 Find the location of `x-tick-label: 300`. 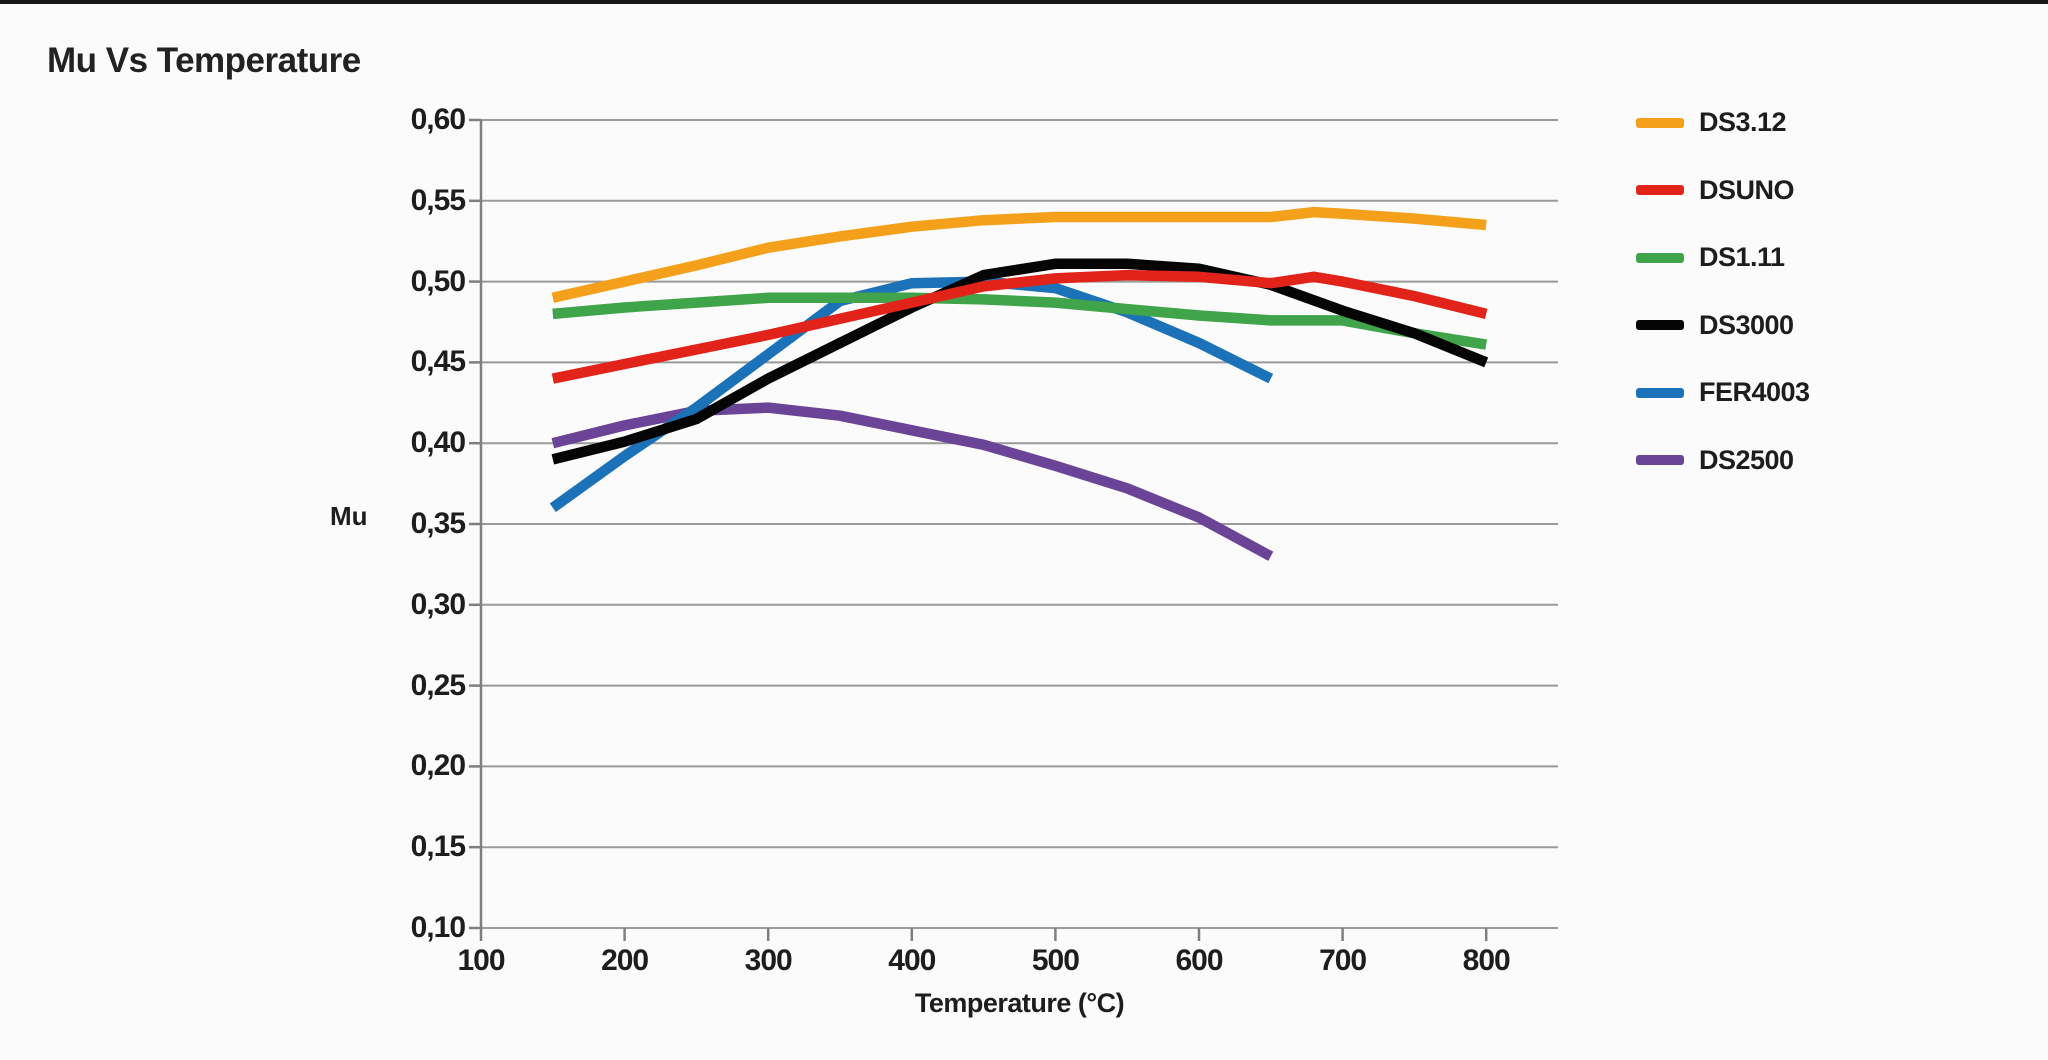

x-tick-label: 300 is located at coordinates (768, 960).